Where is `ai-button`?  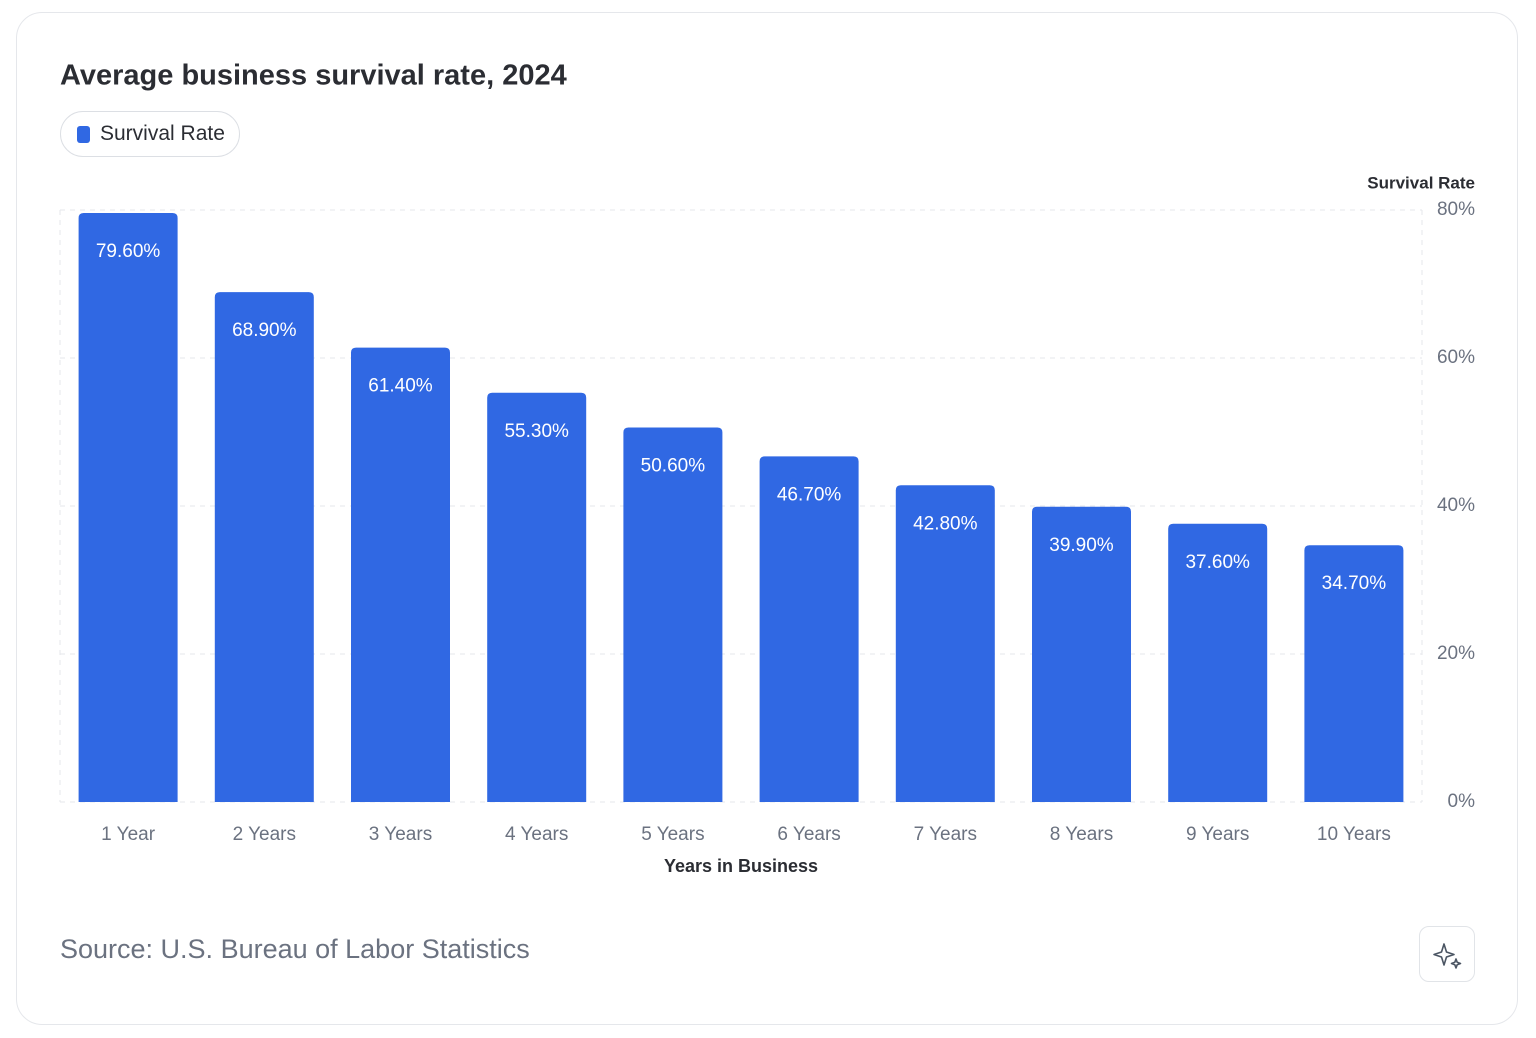
ai-button is located at coordinates (1447, 954).